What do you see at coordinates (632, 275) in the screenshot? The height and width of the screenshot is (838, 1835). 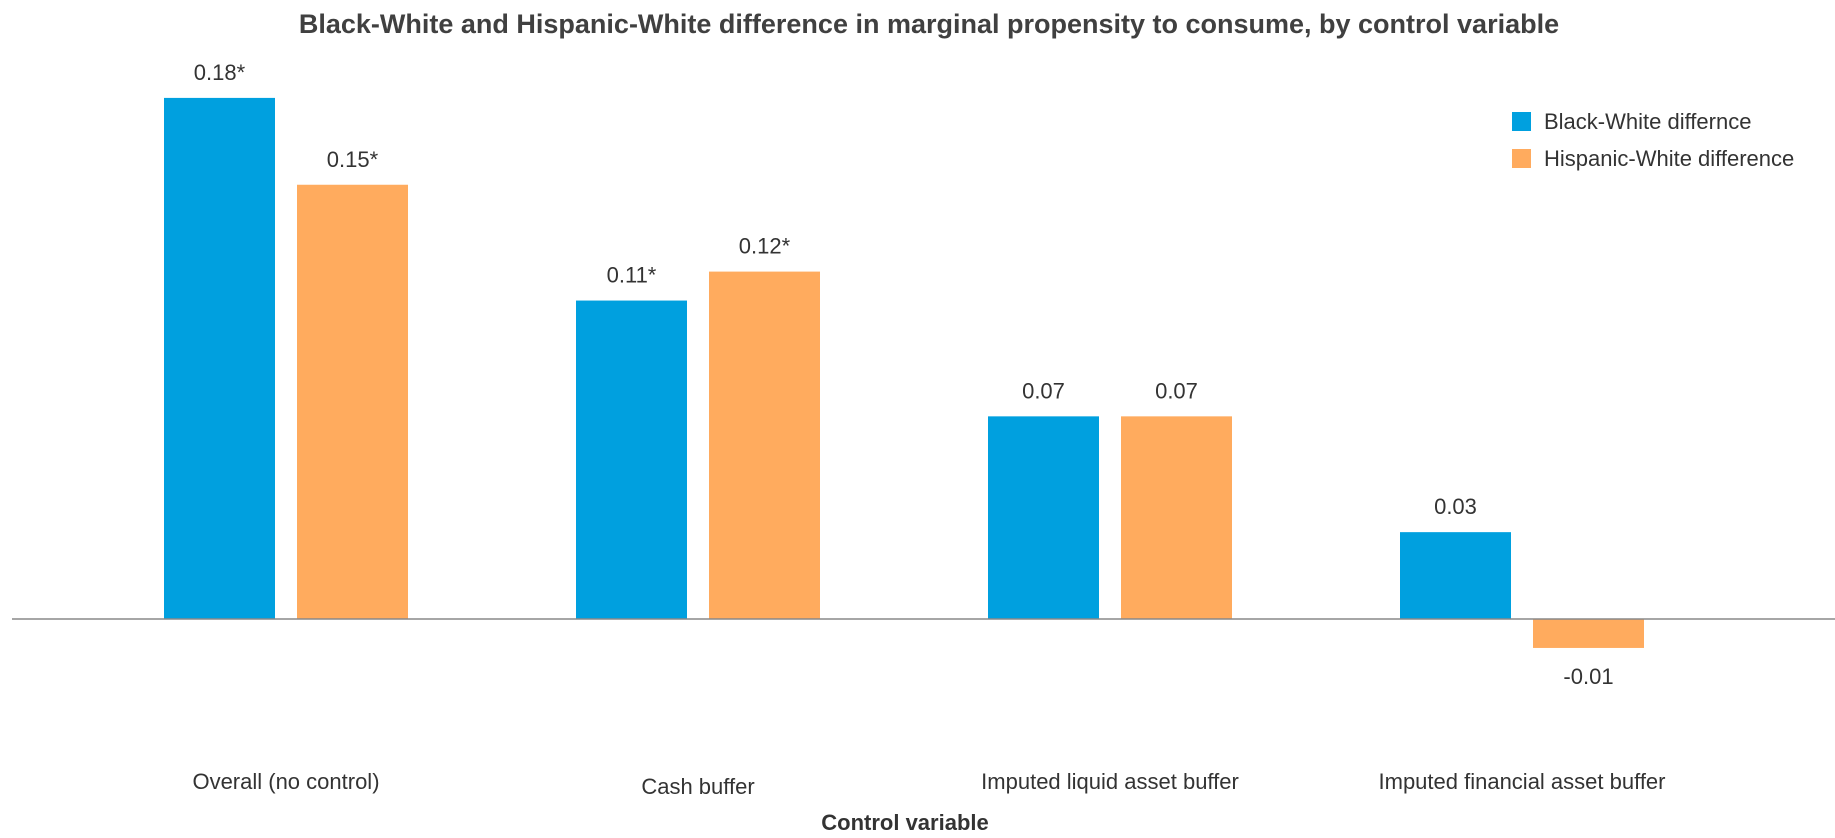 I see `value-label-black-white-2: 0.11*` at bounding box center [632, 275].